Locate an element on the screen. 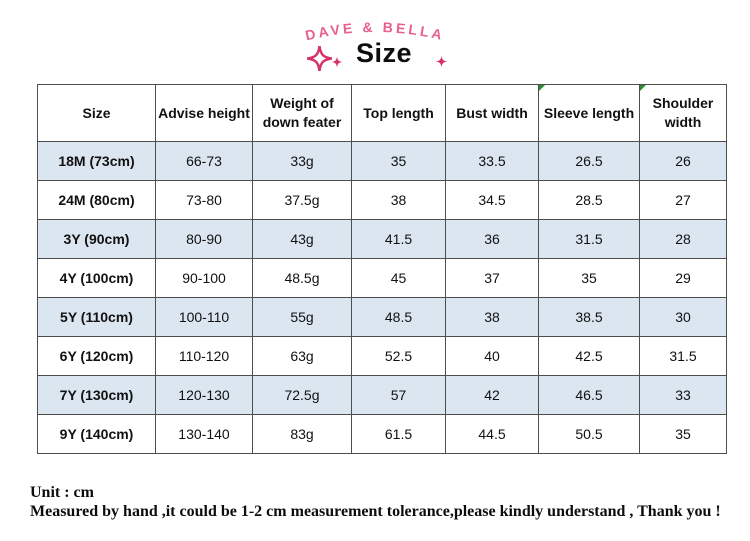 This screenshot has height=541, width=750. unit-label: Unit : cm is located at coordinates (62, 492).